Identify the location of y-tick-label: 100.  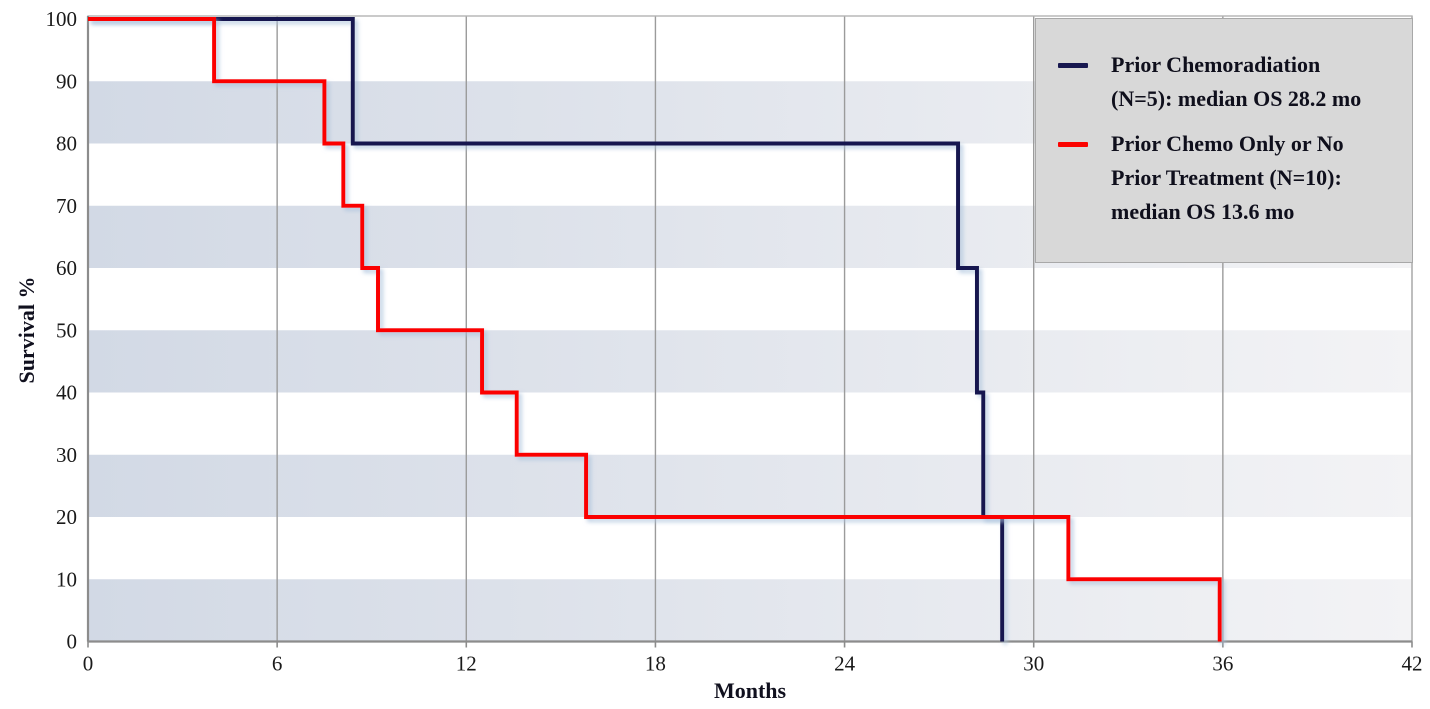
(62, 19).